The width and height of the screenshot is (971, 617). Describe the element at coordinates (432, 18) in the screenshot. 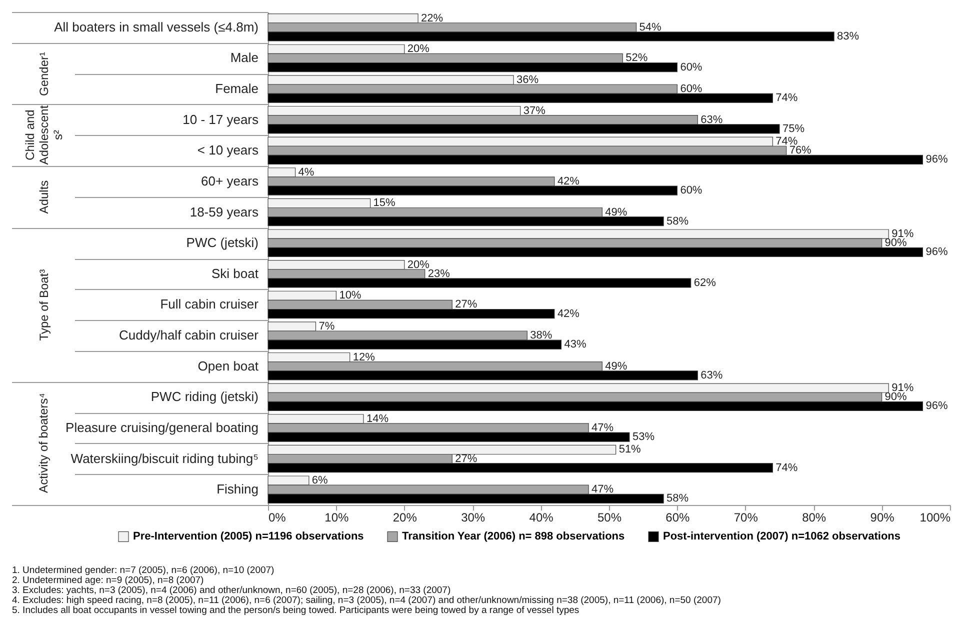

I see `data-label: 22%` at that location.